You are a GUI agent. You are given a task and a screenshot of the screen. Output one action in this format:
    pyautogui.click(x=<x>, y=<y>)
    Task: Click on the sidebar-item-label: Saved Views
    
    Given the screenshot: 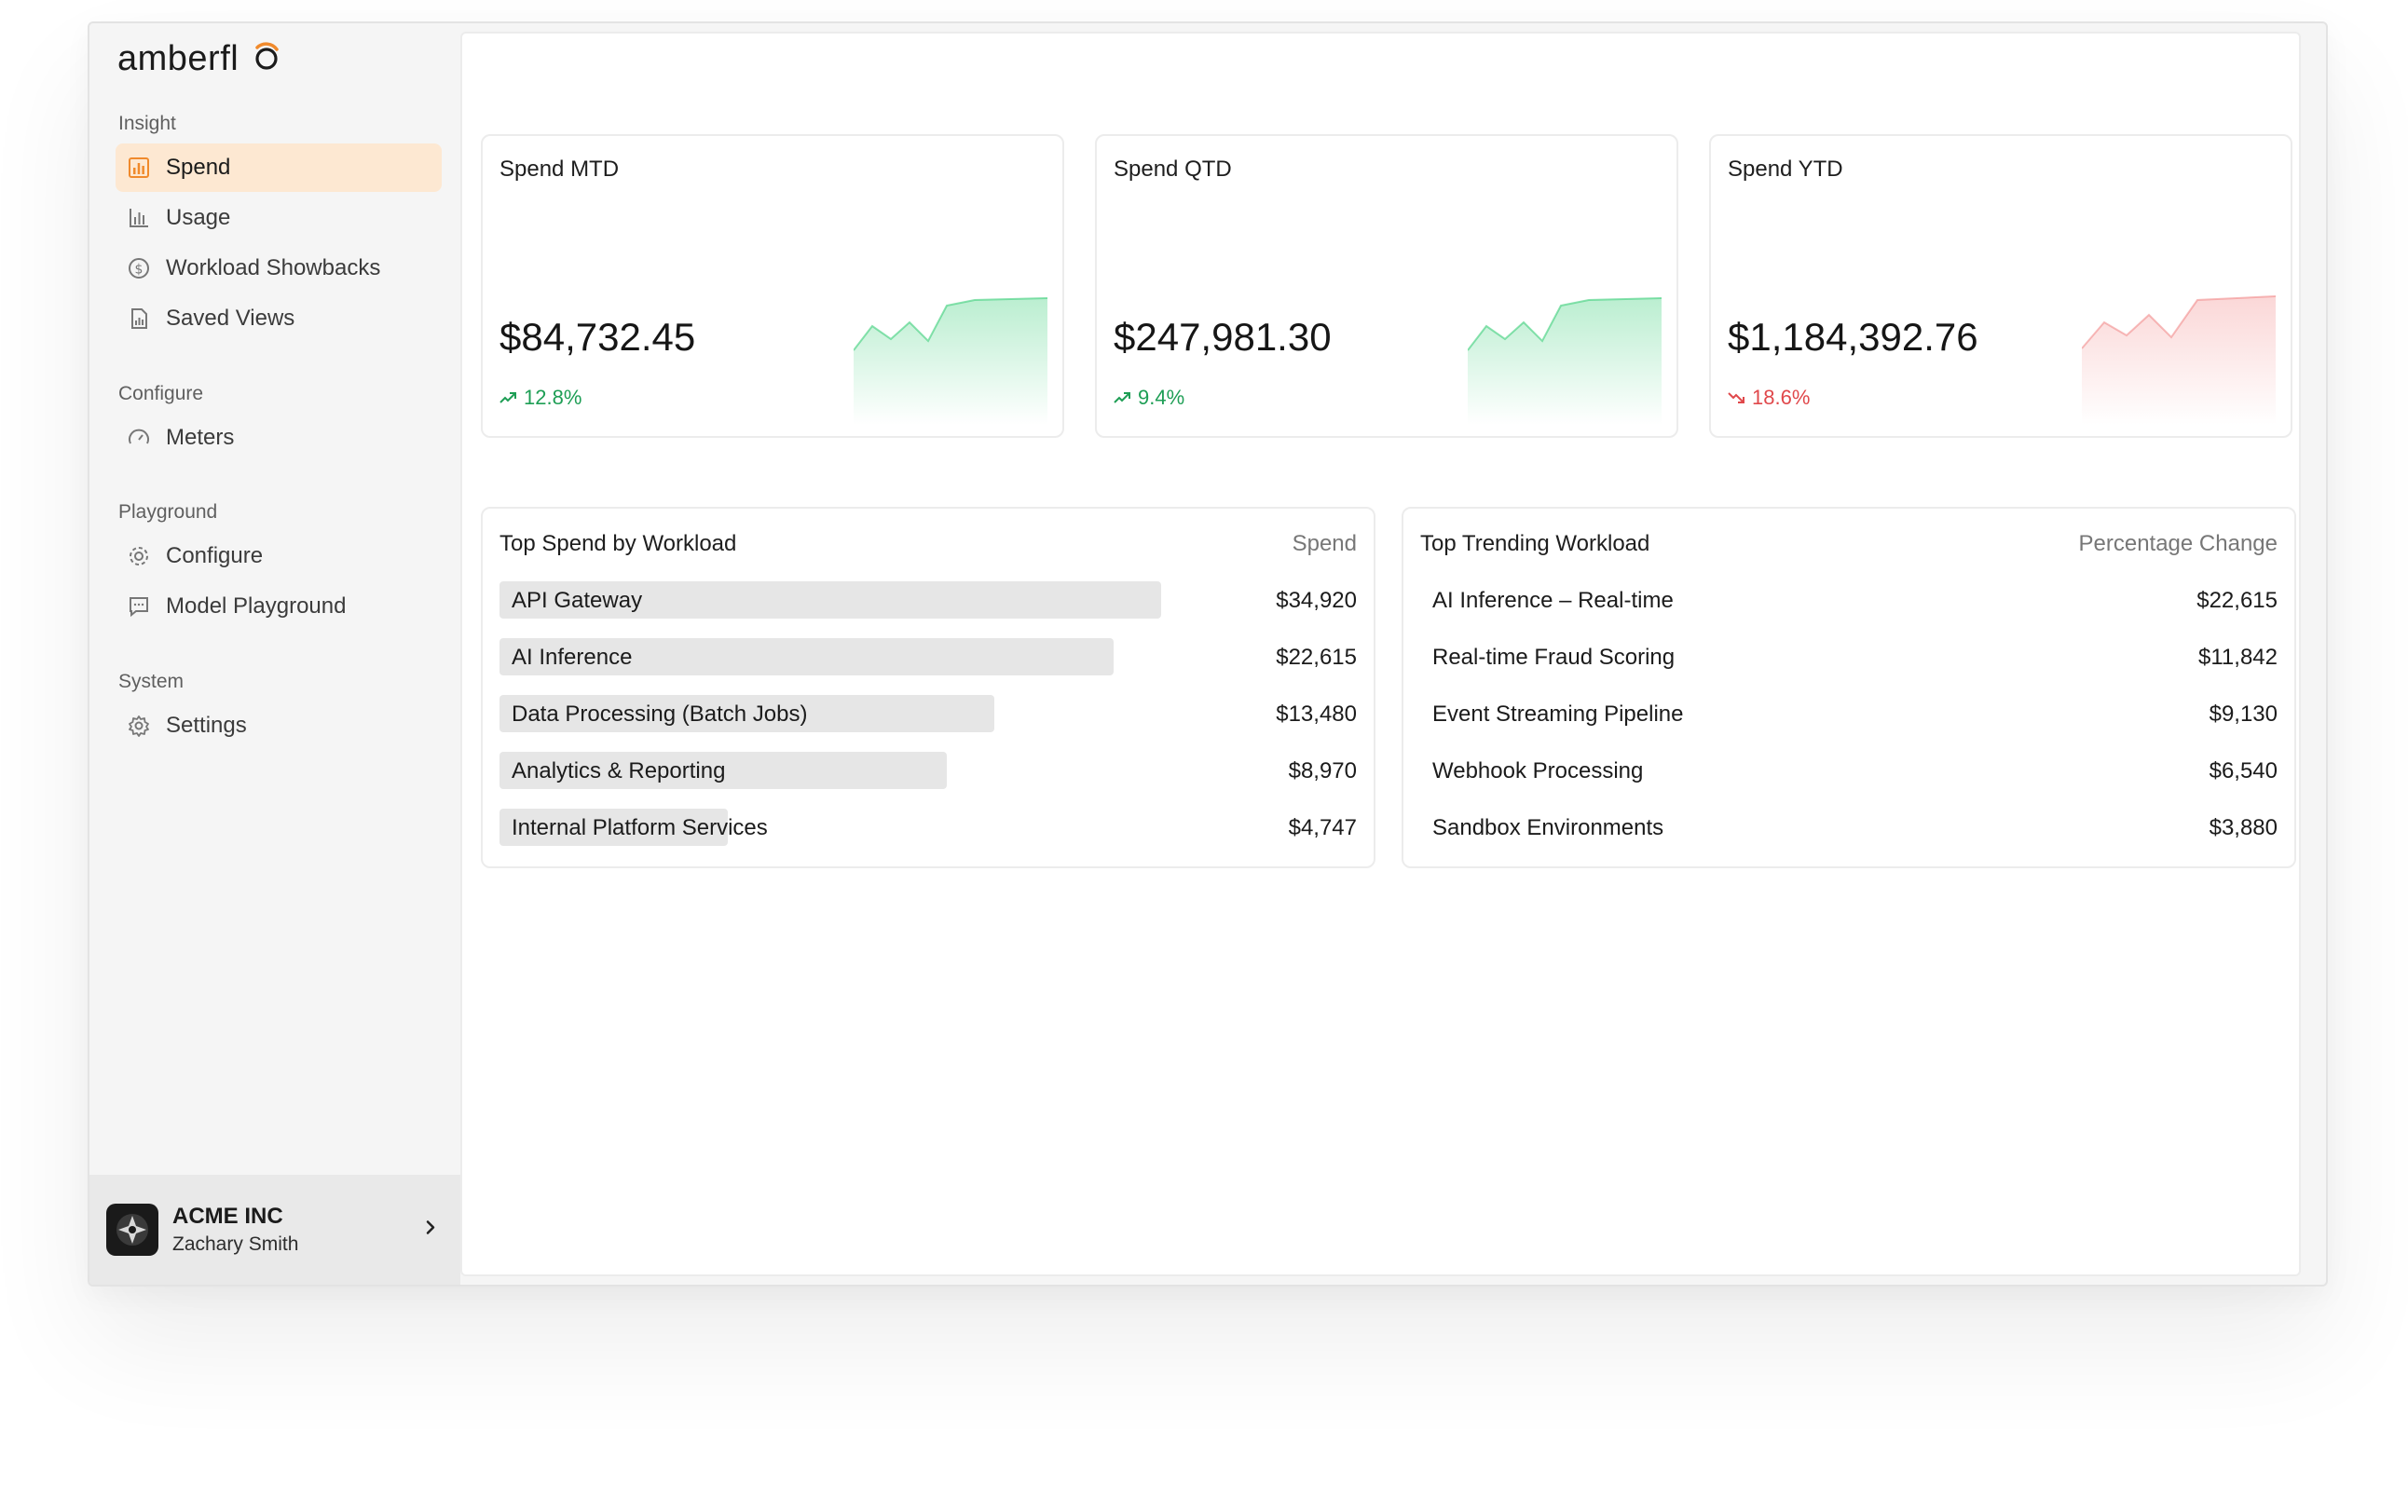 What is the action you would take?
    pyautogui.click(x=230, y=318)
    